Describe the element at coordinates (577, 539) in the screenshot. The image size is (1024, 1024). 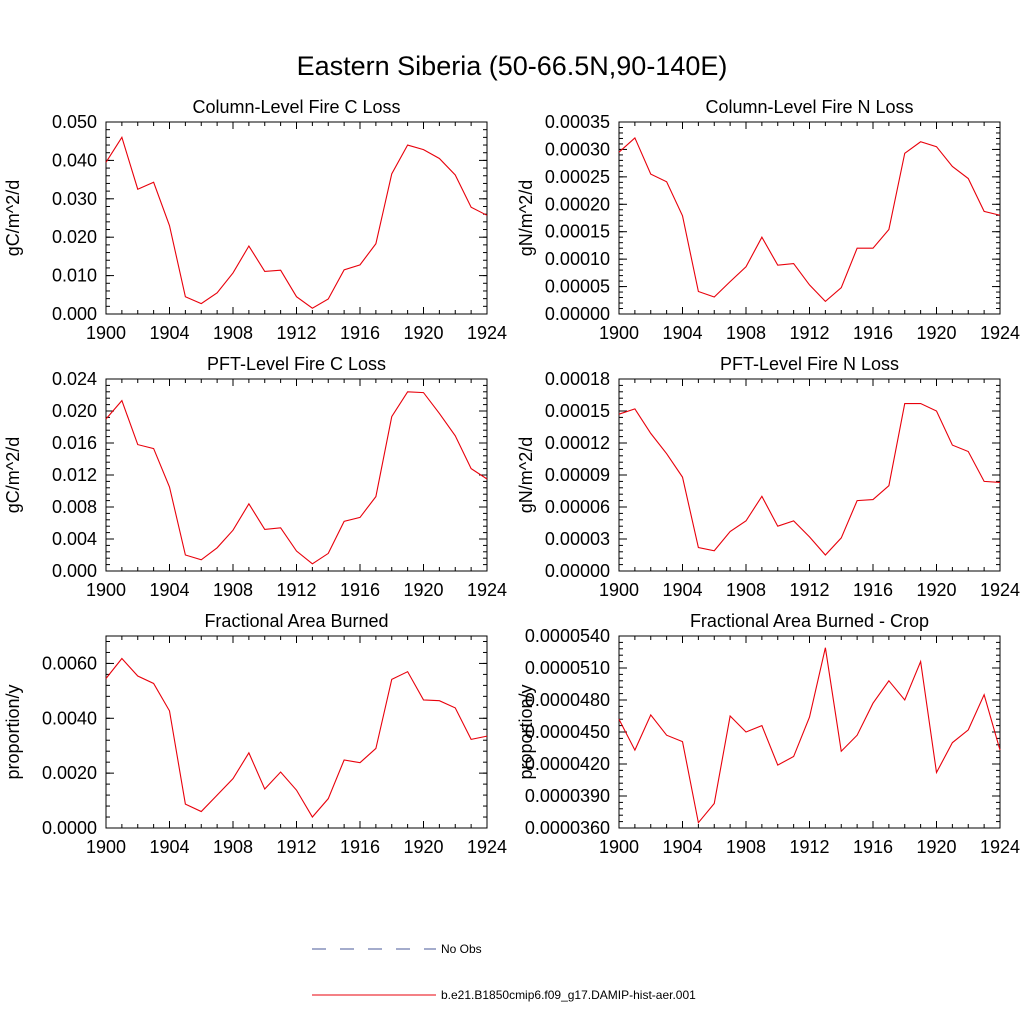
I see `y-tick-label: 0.00003` at that location.